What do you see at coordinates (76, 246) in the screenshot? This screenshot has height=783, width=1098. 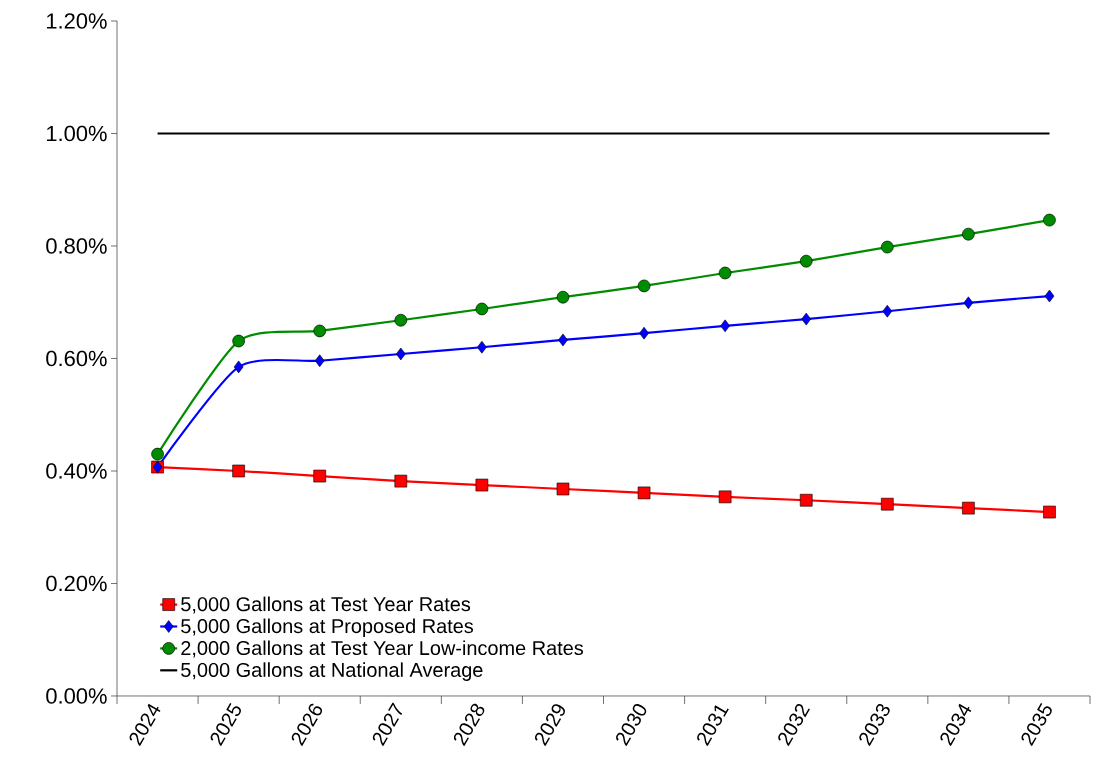 I see `y-tick-label: 0.80%` at bounding box center [76, 246].